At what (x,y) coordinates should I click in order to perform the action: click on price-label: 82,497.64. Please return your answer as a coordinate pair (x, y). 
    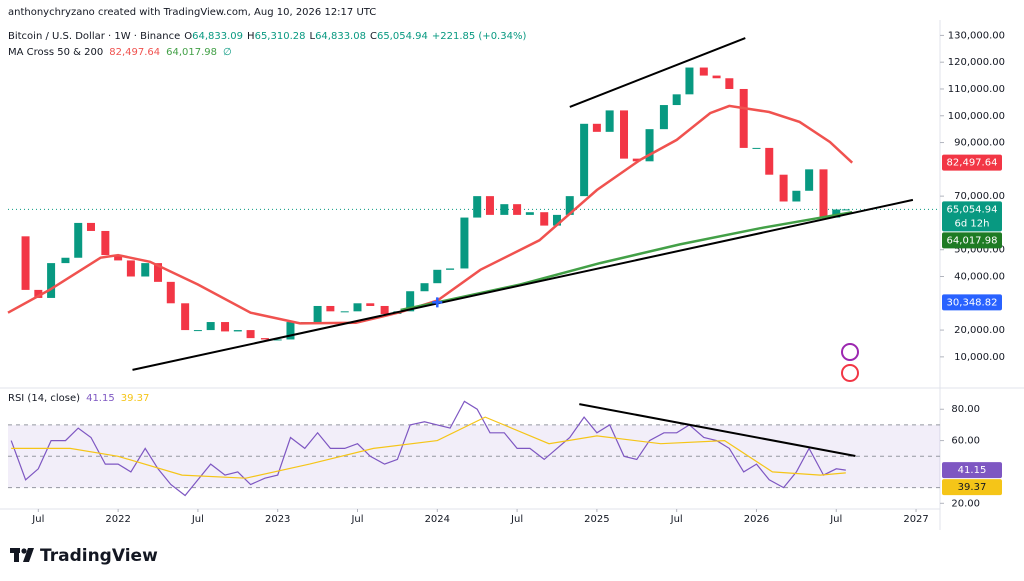
    Looking at the image, I should click on (972, 163).